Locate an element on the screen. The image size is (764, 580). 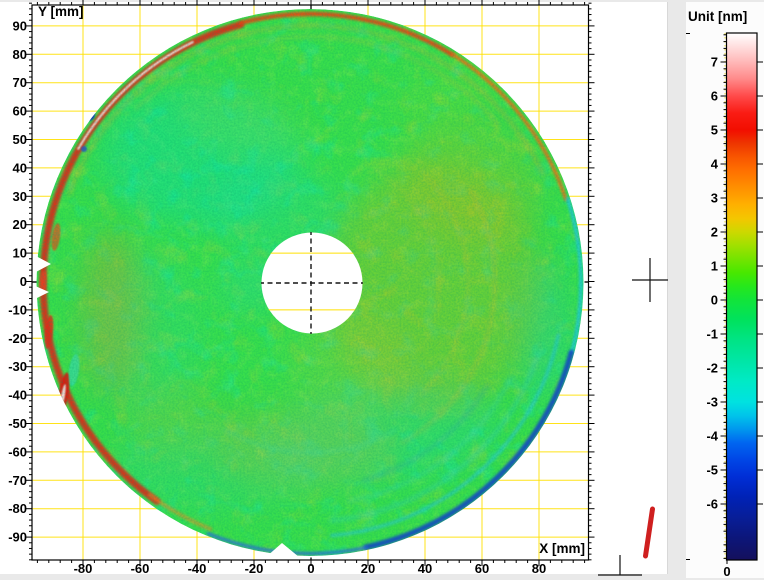
edge-notch-bottom is located at coordinates (282, 550).